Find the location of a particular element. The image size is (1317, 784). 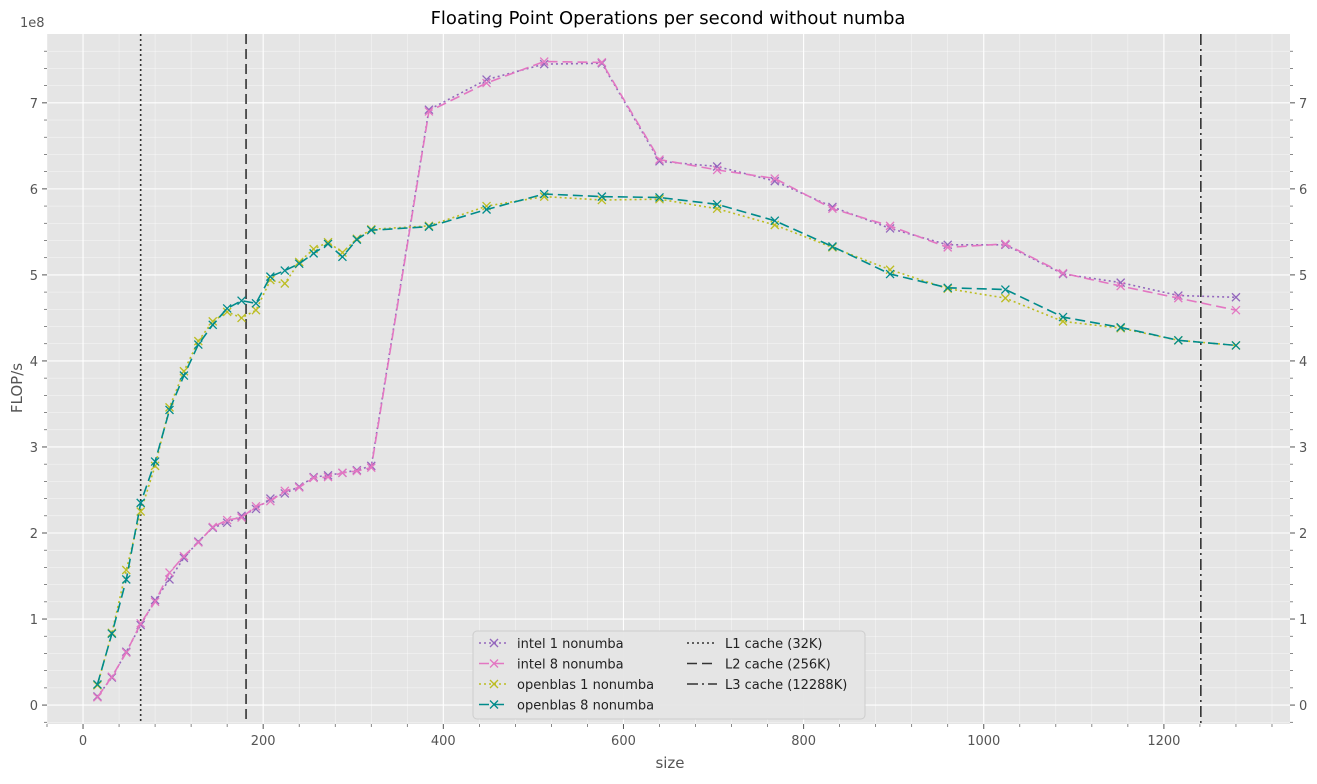

y-tick-label-right: 3 is located at coordinates (1303, 448).